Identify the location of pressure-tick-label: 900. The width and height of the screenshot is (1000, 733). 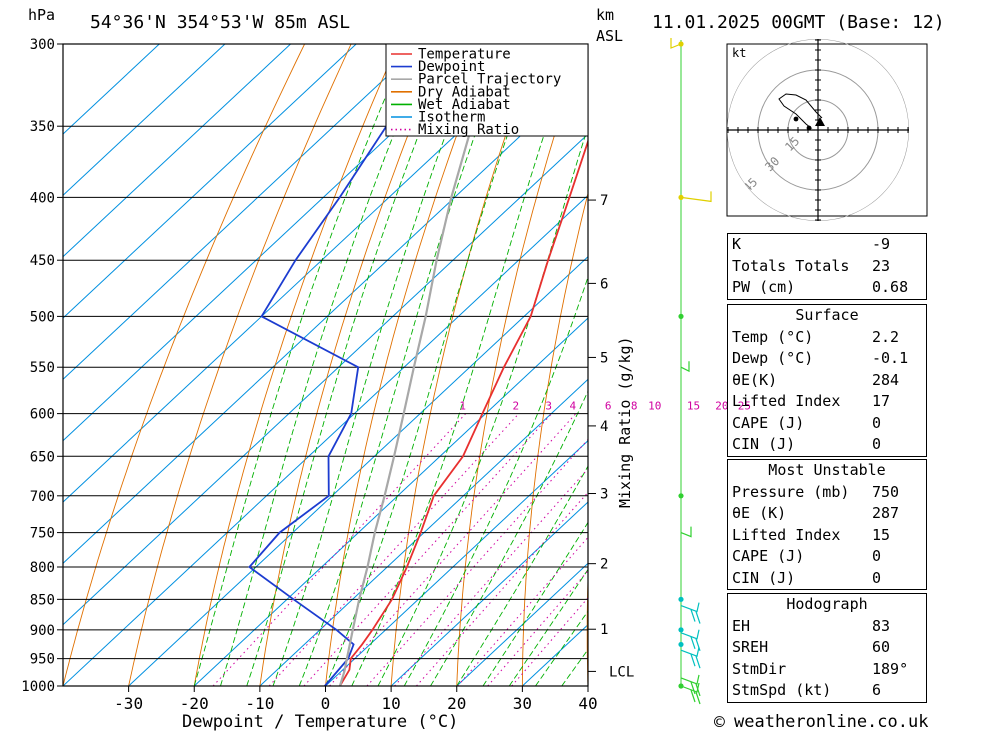
(42, 631).